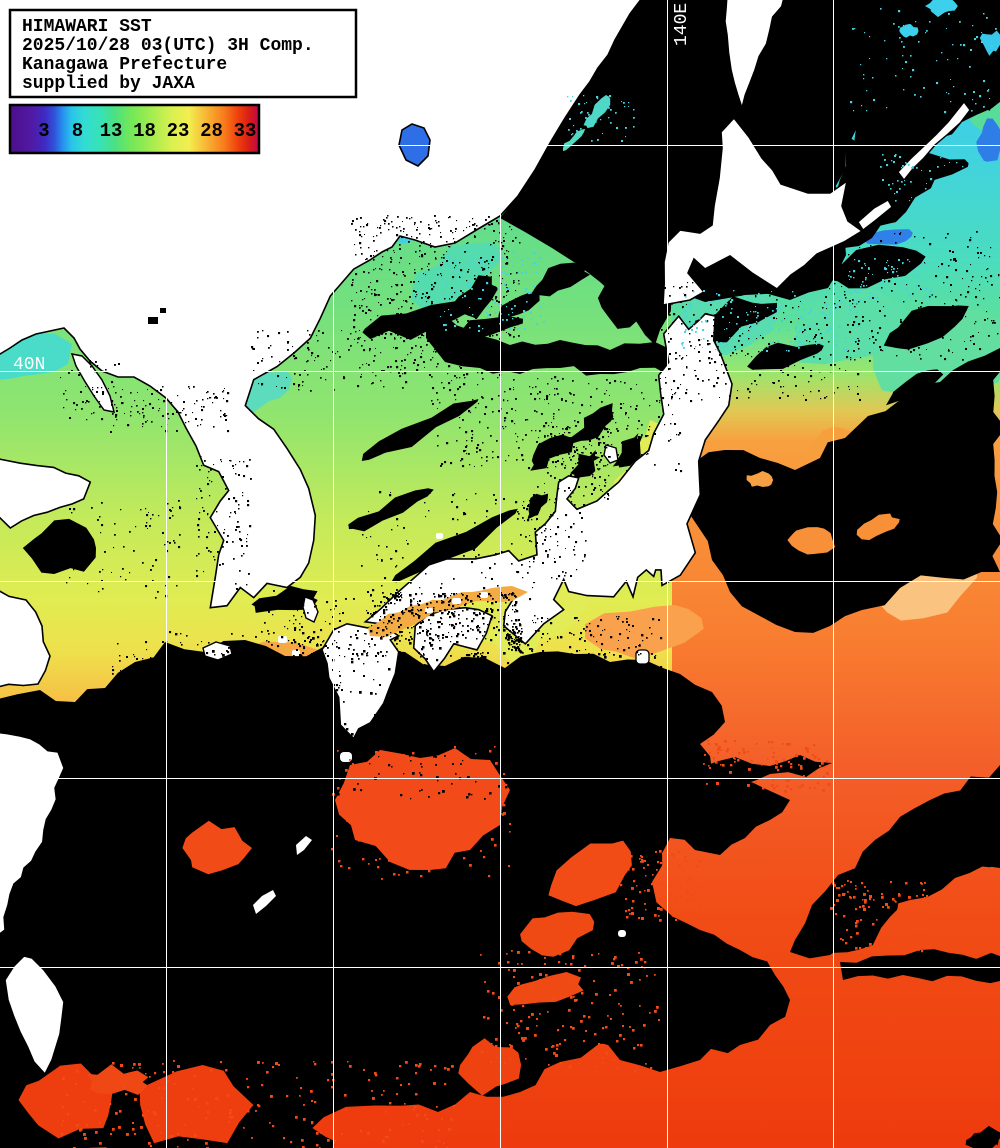 This screenshot has height=1148, width=1000. What do you see at coordinates (87, 27) in the screenshot?
I see `svg-text: HIMAWARI SST` at bounding box center [87, 27].